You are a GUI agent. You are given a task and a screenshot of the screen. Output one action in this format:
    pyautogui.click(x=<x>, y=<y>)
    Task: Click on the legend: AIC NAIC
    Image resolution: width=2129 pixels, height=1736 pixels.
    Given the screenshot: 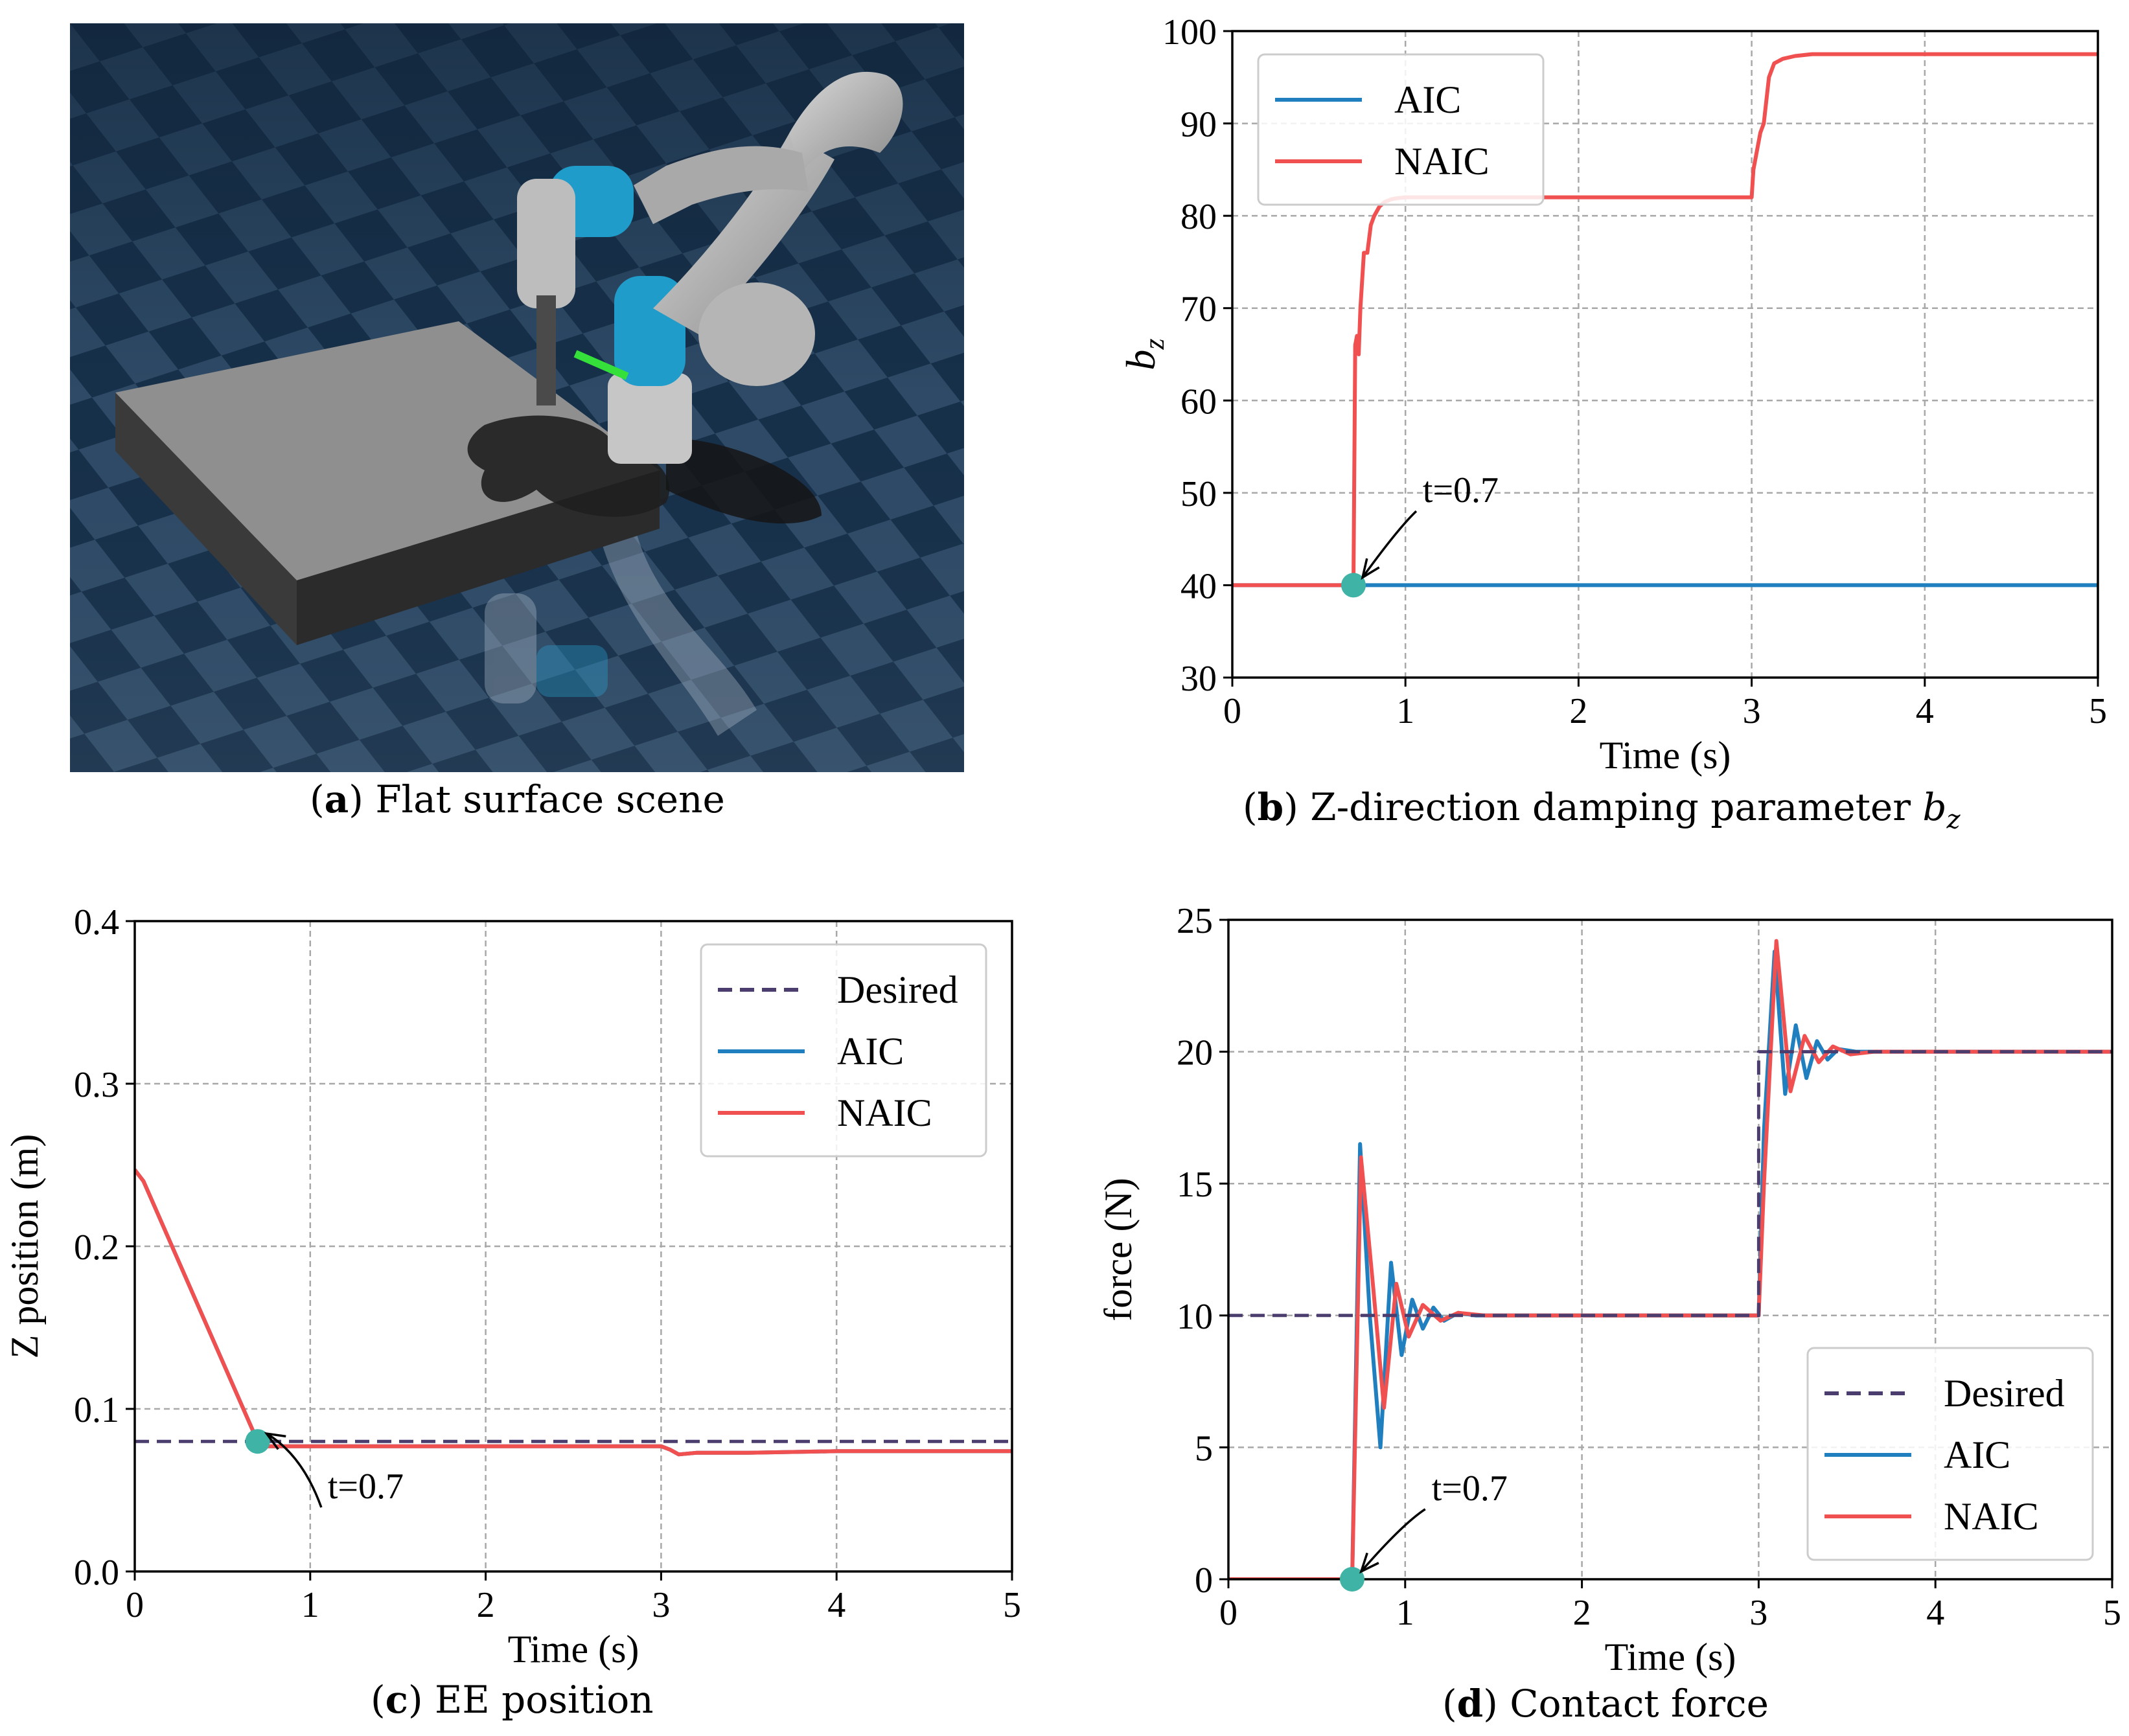 What is the action you would take?
    pyautogui.click(x=1401, y=130)
    